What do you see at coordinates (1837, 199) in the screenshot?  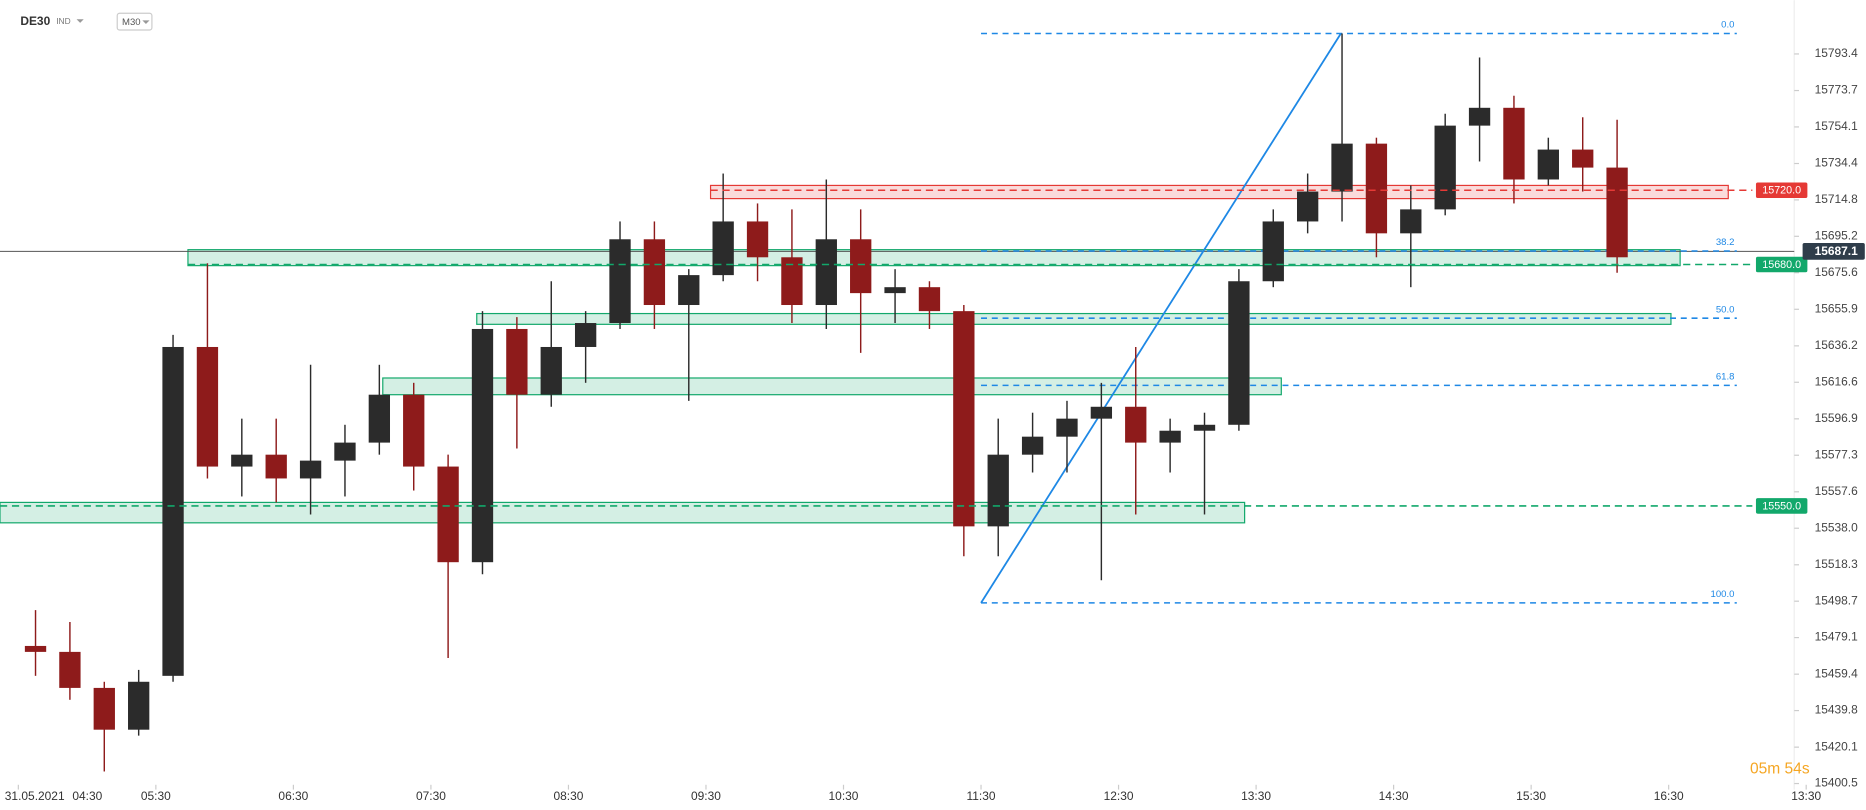 I see `y-tick-label: 15714.8` at bounding box center [1837, 199].